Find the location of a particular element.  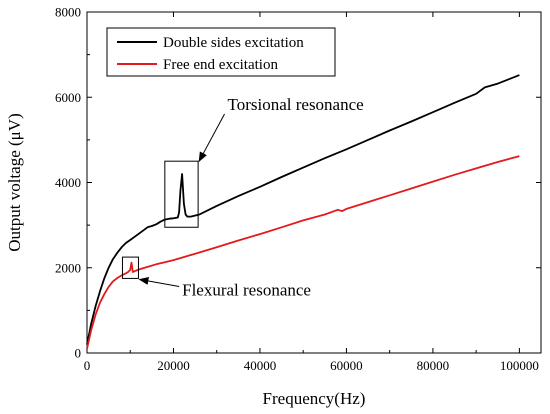

y-tick-label: 0 is located at coordinates (78, 353).